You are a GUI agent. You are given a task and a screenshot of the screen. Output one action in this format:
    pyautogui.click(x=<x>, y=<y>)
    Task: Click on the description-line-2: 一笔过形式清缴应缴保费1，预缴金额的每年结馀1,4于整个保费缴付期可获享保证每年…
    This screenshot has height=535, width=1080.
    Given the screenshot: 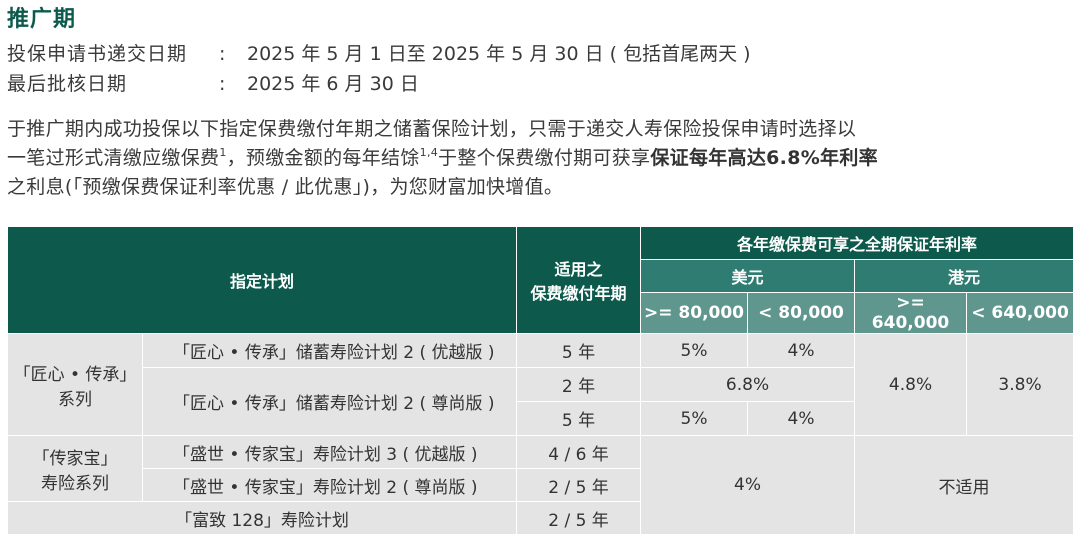 What is the action you would take?
    pyautogui.click(x=542, y=158)
    